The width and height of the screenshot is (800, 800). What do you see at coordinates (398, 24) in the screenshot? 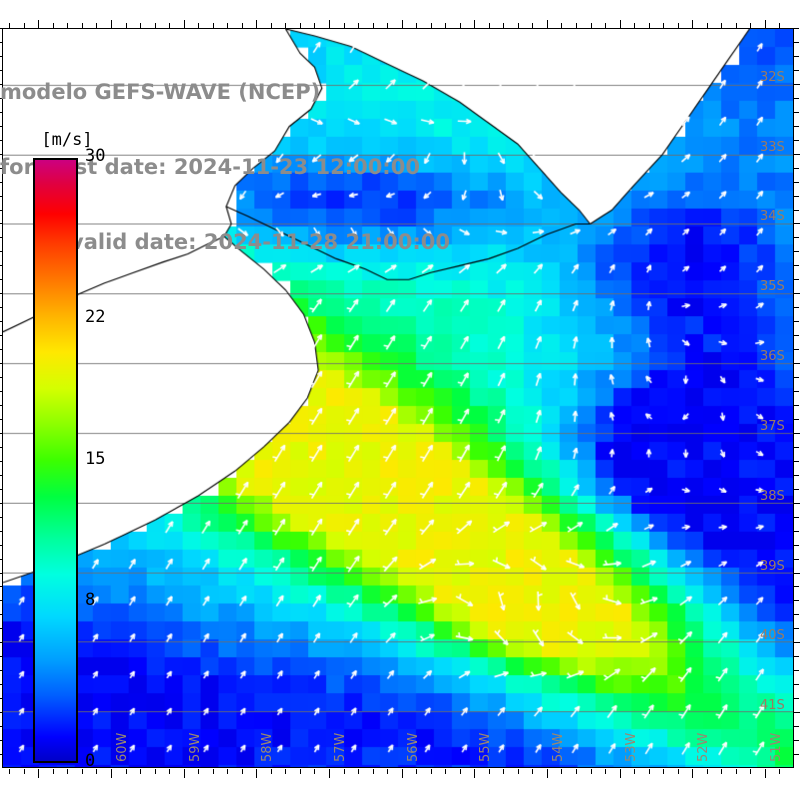
I see `top-tick-ruler` at bounding box center [398, 24].